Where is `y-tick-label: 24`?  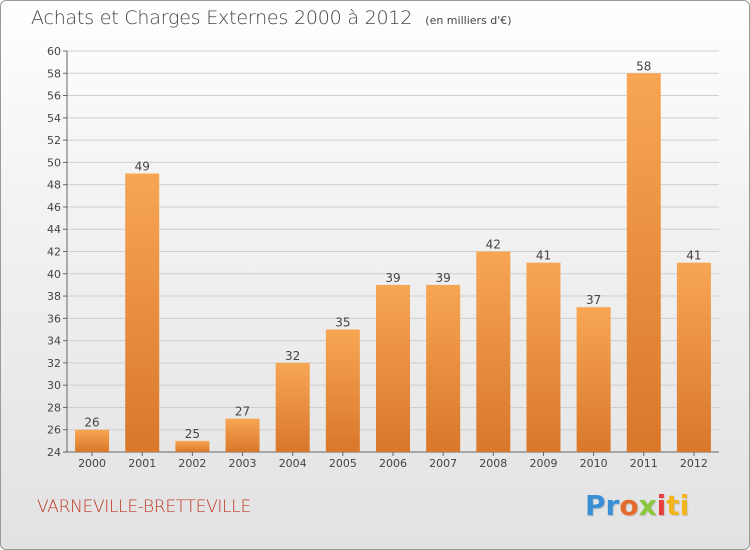 y-tick-label: 24 is located at coordinates (54, 452).